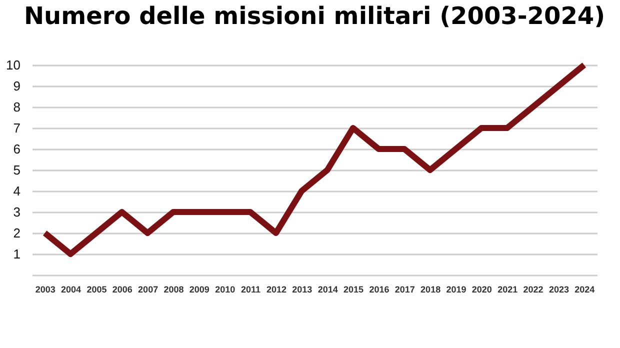  I want to click on x-tick-label: 2016, so click(379, 289).